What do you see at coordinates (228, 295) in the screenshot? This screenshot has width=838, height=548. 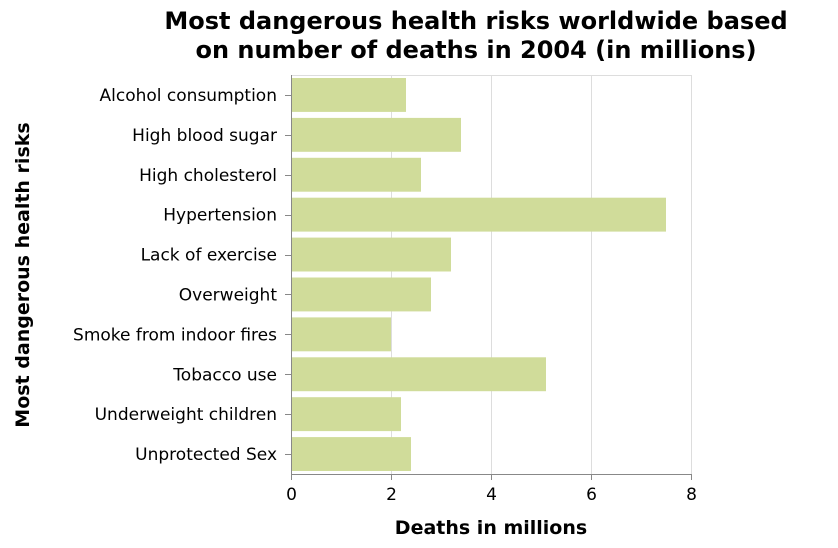 I see `y-tick-label-5: Overweight` at bounding box center [228, 295].